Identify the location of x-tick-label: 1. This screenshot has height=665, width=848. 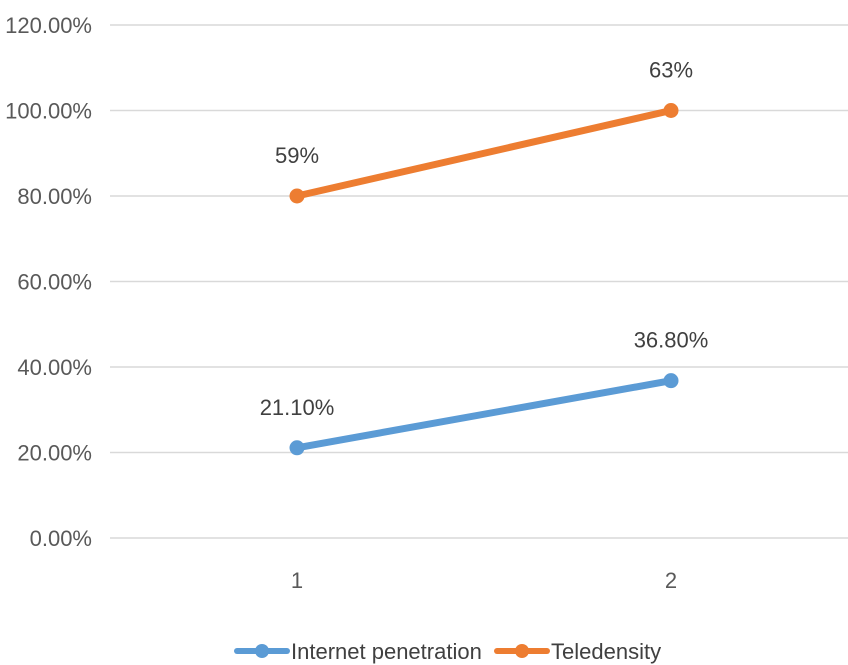
(297, 580).